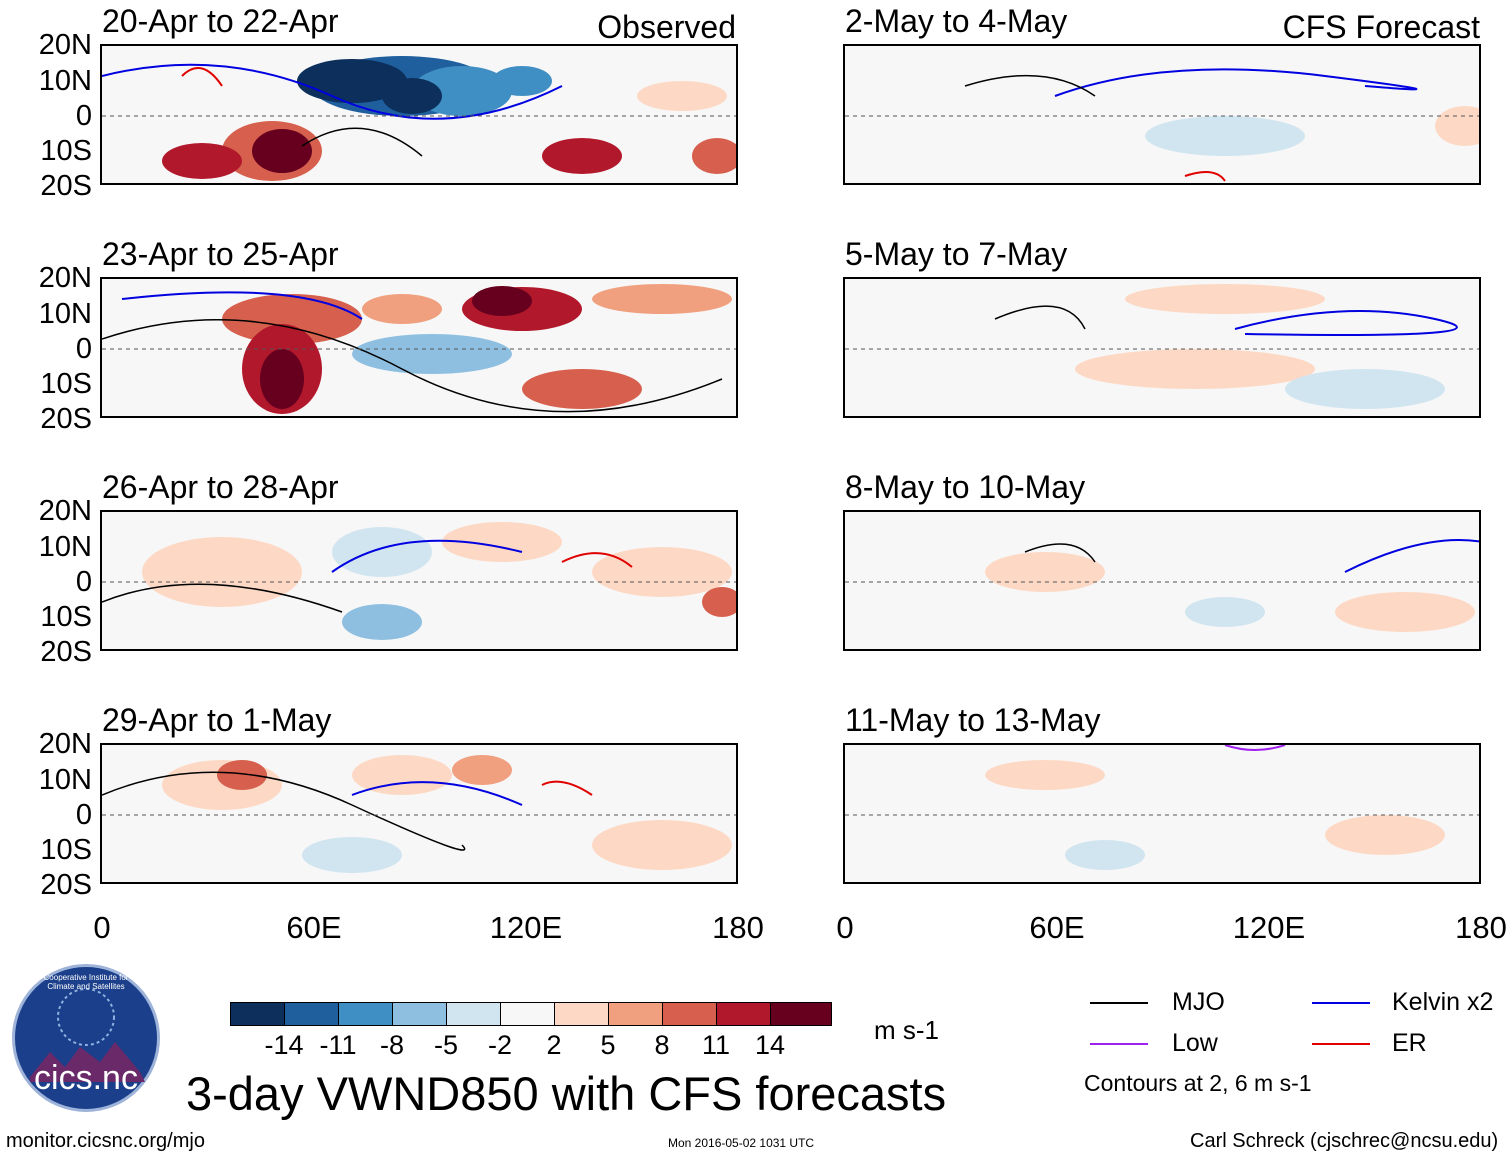 The height and width of the screenshot is (1158, 1510). What do you see at coordinates (105, 1141) in the screenshot?
I see `footer-url: monitor.cicsnc.org/mjo` at bounding box center [105, 1141].